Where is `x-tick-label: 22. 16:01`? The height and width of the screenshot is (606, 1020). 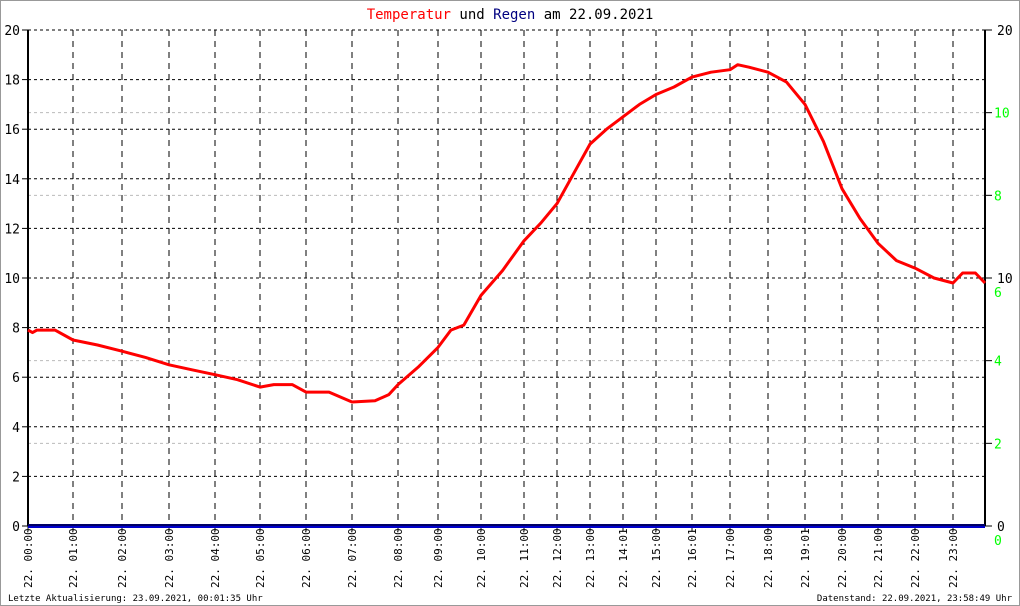
x-tick-label: 22. 16:01 is located at coordinates (692, 558).